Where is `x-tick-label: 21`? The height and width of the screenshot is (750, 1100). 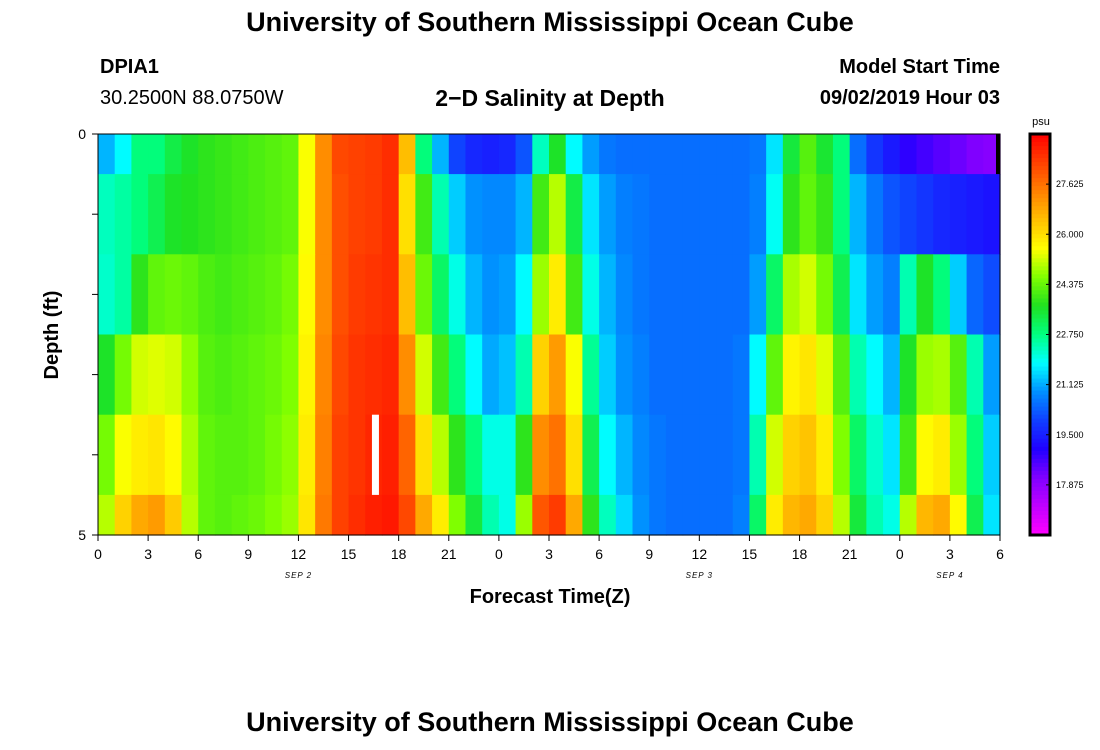 x-tick-label: 21 is located at coordinates (850, 554).